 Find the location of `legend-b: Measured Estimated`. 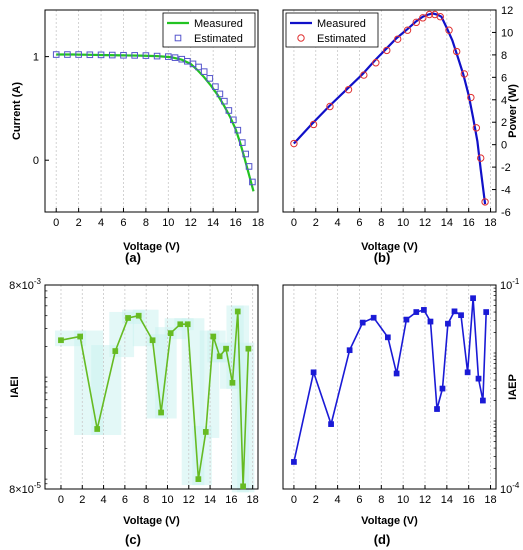

legend-b: Measured Estimated is located at coordinates (332, 30).